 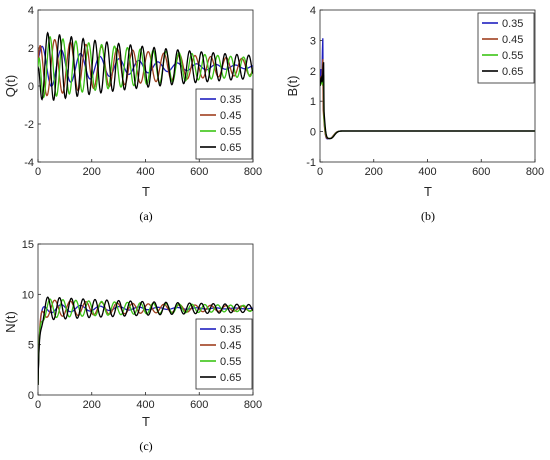 I want to click on legend-label-c-0: 0.35, so click(x=230, y=330).